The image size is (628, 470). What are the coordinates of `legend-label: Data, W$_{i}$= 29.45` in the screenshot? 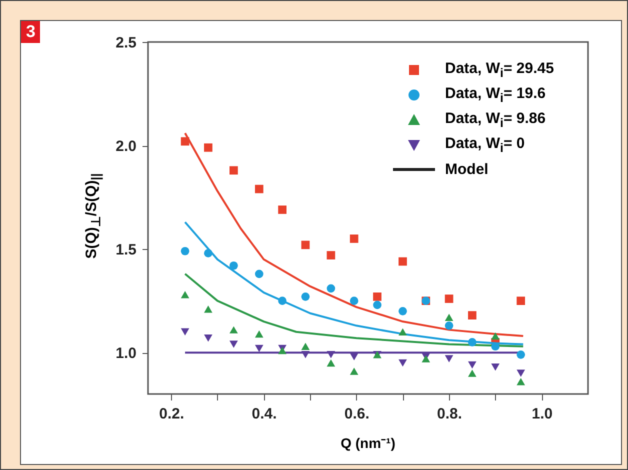 It's located at (499, 70).